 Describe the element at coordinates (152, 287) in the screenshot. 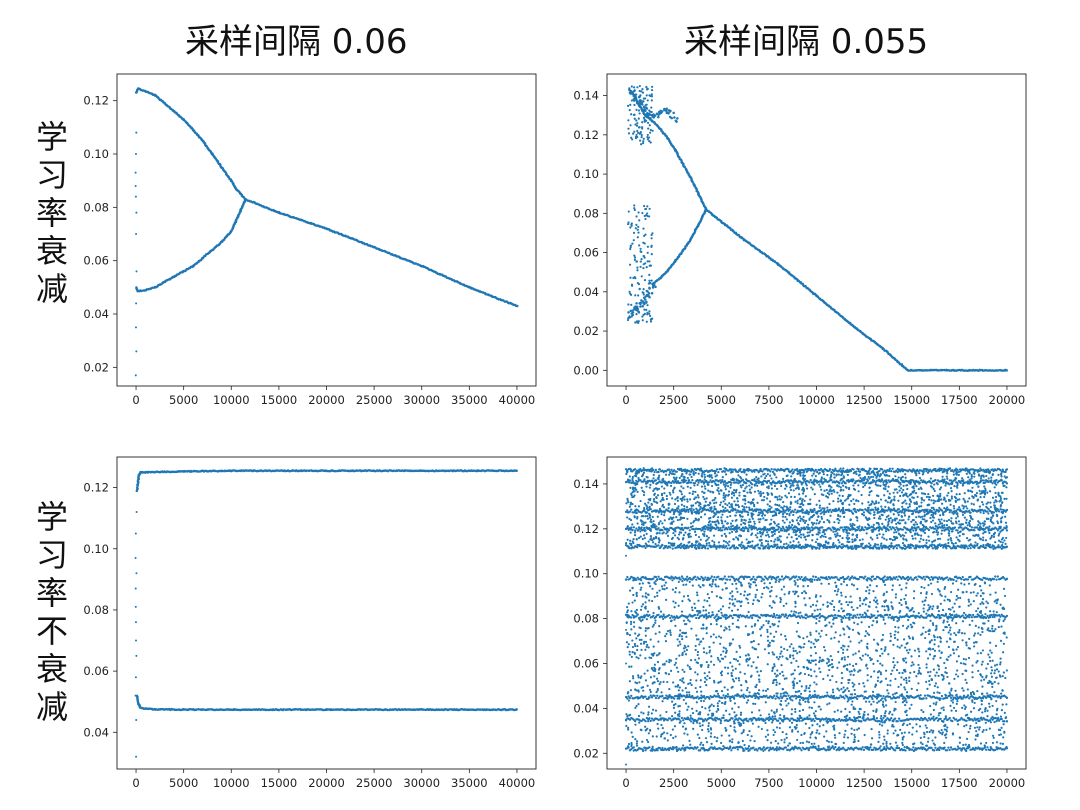

I see `series-1-point` at that location.